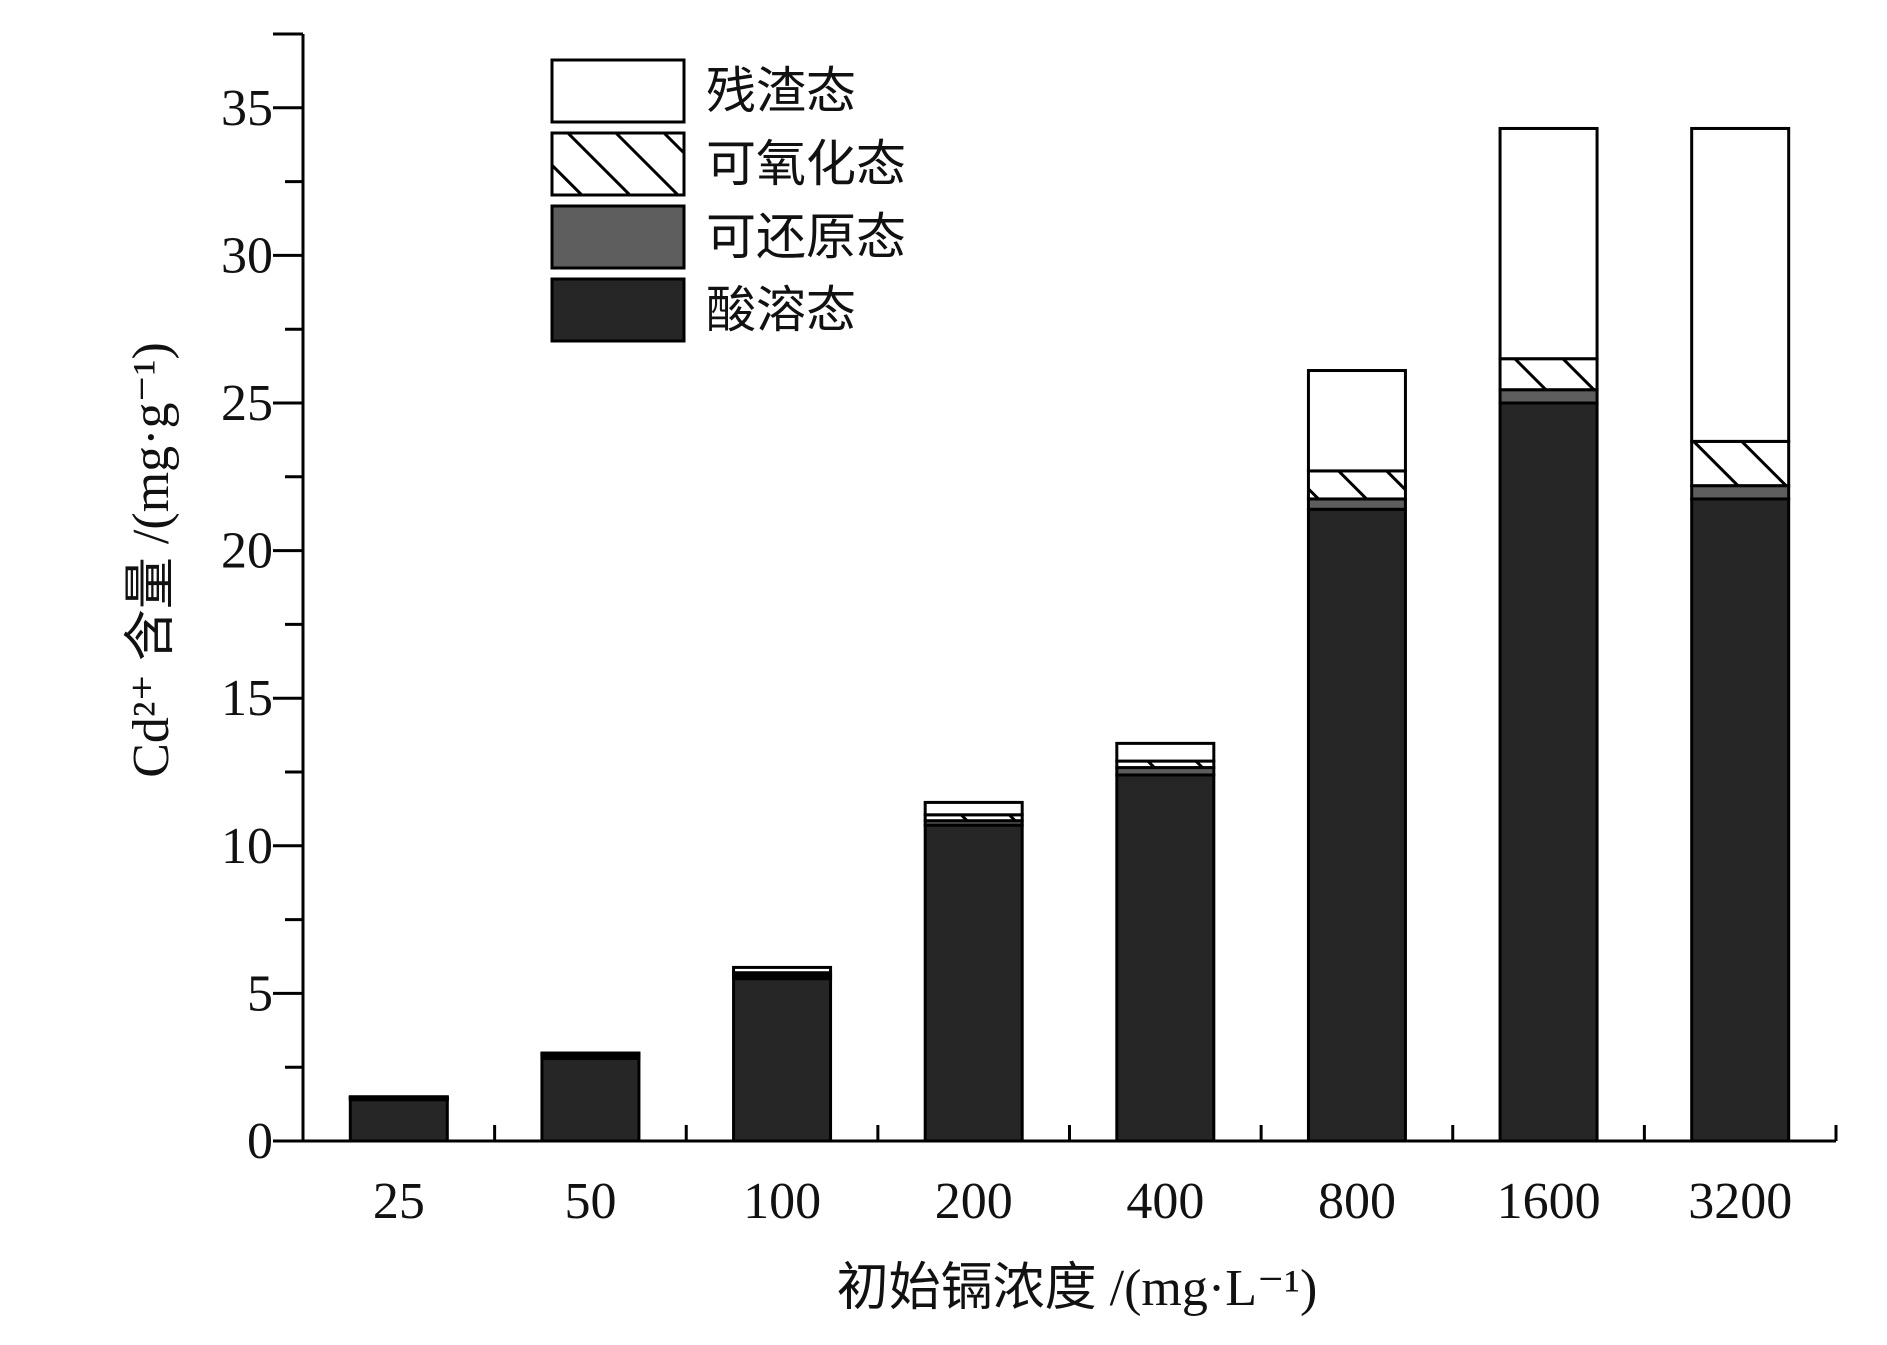 This screenshot has height=1345, width=1887. Describe the element at coordinates (1165, 1201) in the screenshot. I see `x-tick-label: 400` at that location.